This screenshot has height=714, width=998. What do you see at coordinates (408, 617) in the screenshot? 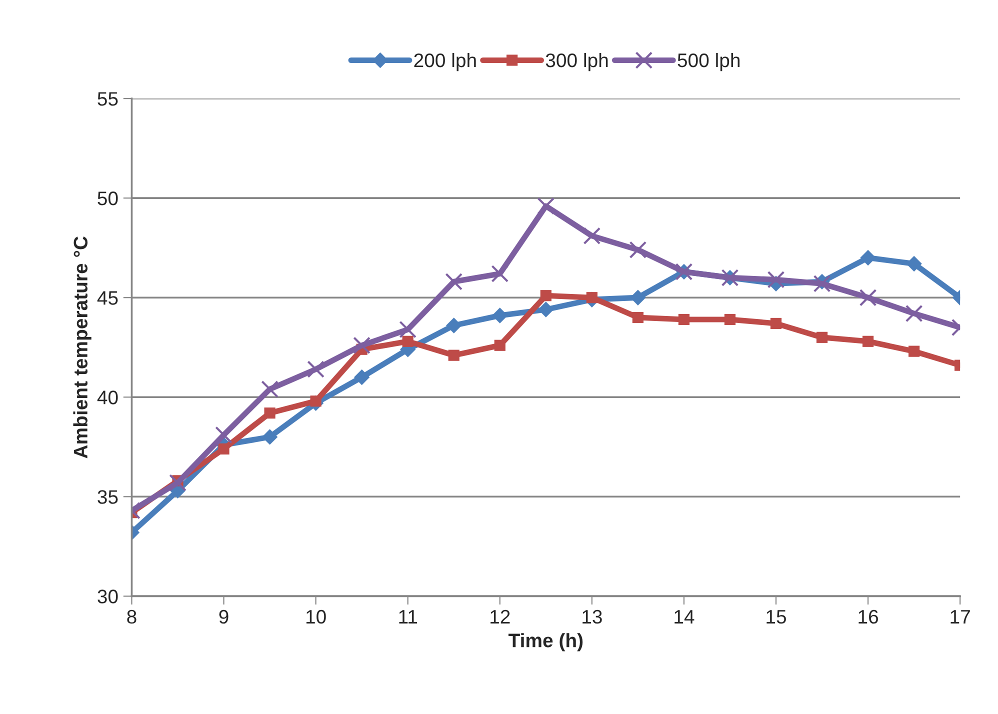
I see `x-tick-label: 11` at bounding box center [408, 617].